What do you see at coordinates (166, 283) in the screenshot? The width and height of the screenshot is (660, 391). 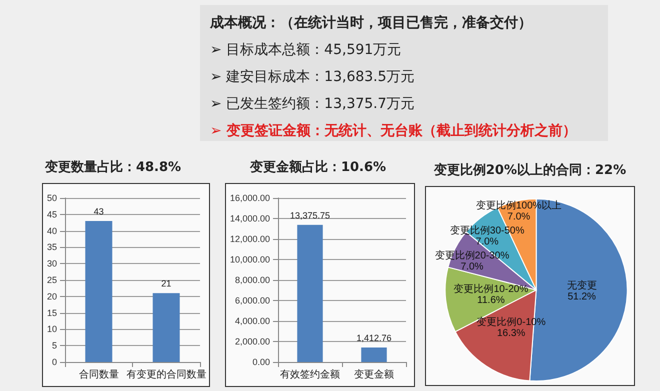 I see `data-label: 21` at bounding box center [166, 283].